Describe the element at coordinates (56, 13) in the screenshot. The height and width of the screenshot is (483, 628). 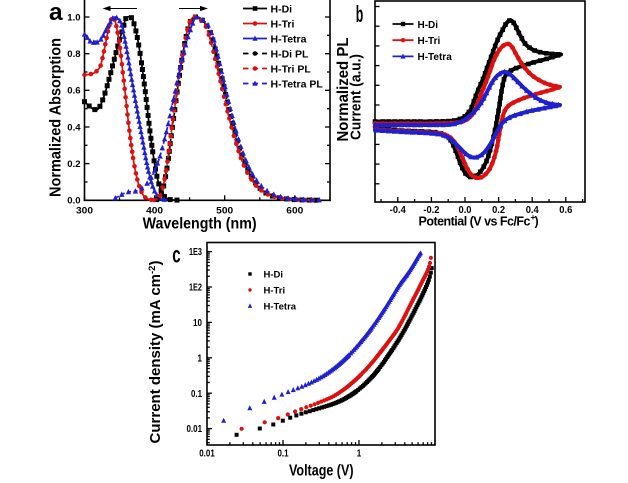
I see `svg-text: a` at that location.